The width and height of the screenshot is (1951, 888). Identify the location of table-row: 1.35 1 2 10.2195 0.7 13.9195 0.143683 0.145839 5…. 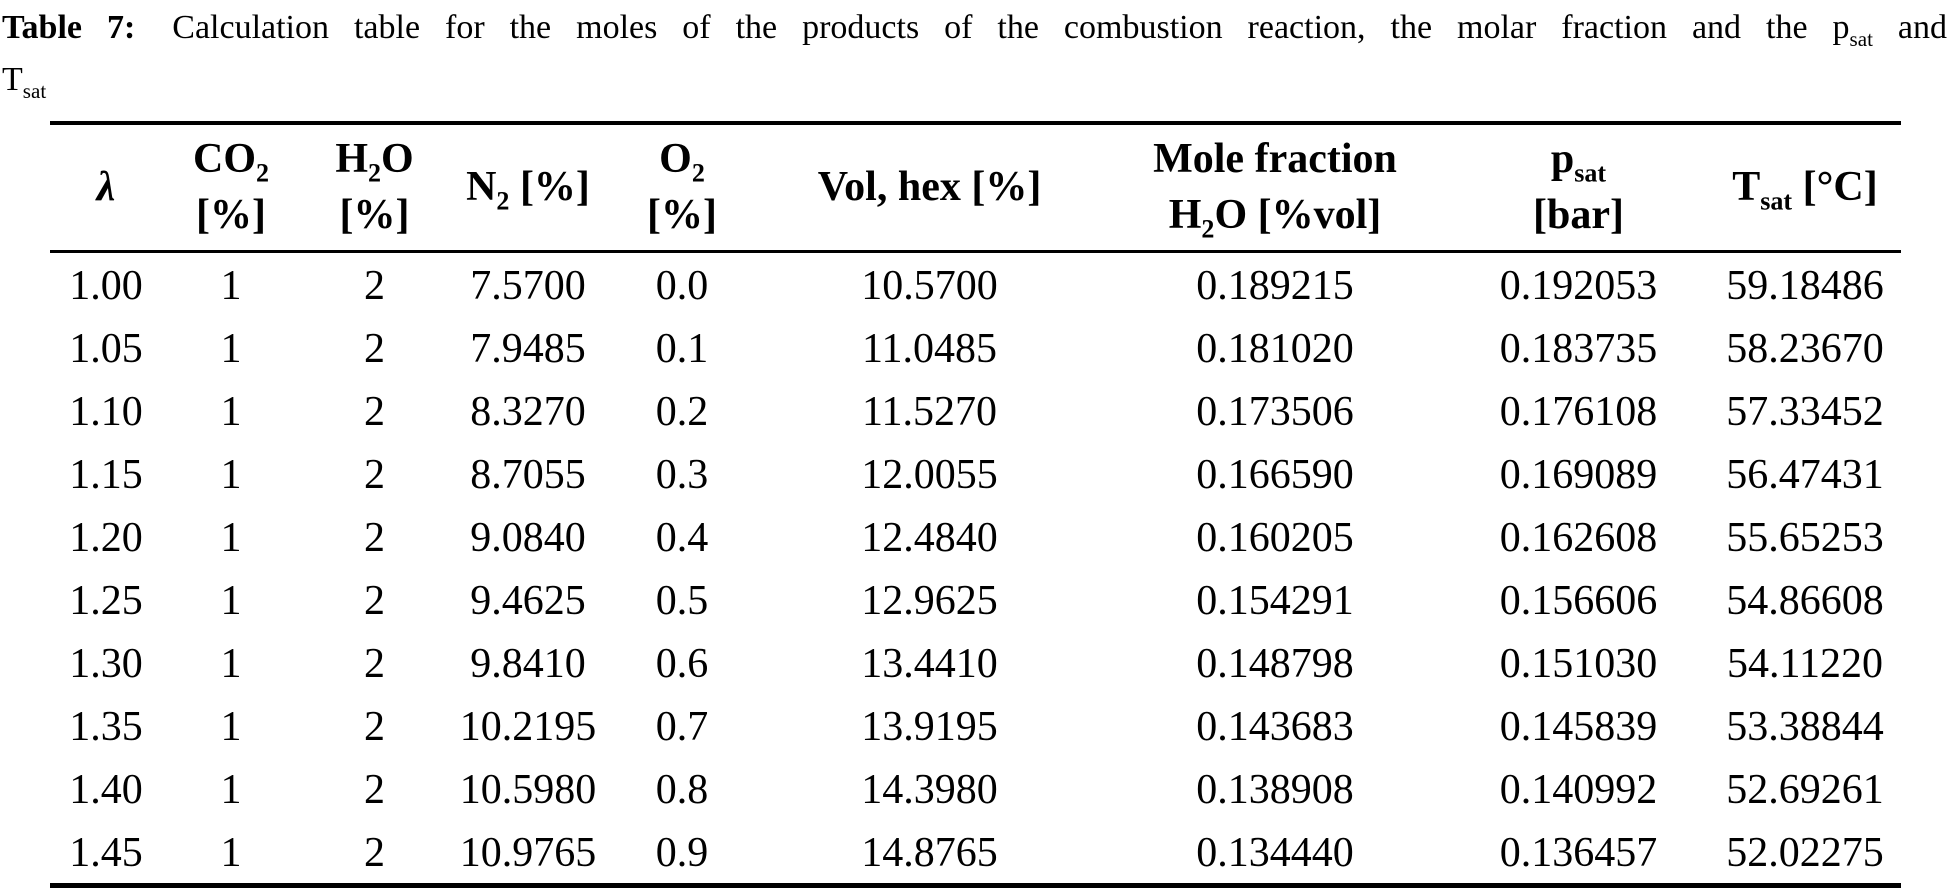
(975, 725).